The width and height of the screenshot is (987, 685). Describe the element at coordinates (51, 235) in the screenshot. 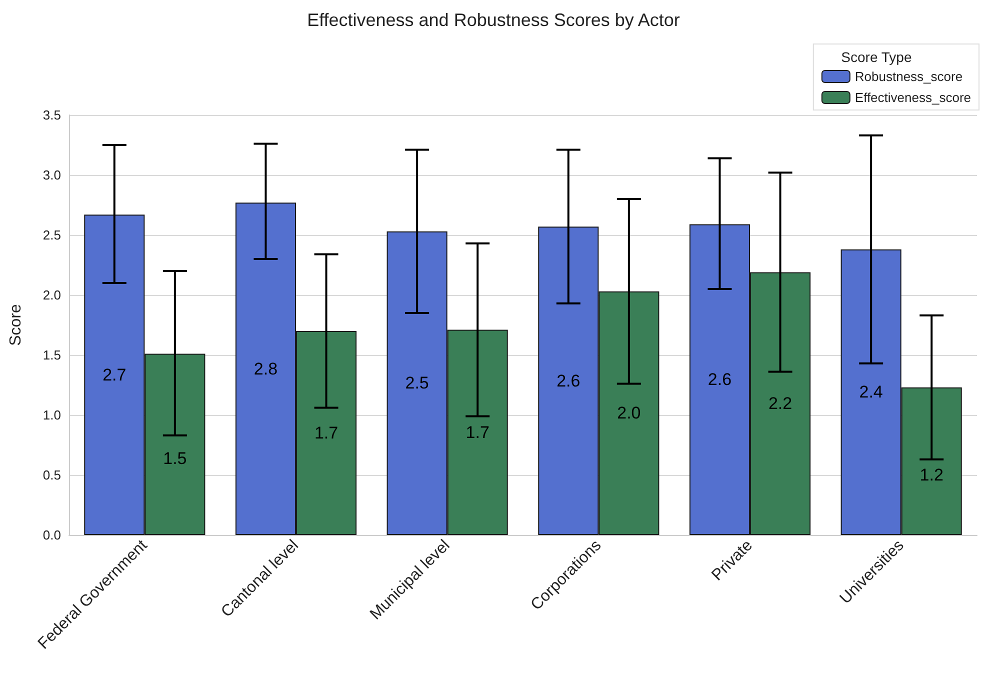

I see `y-tick-label: 2.5` at that location.